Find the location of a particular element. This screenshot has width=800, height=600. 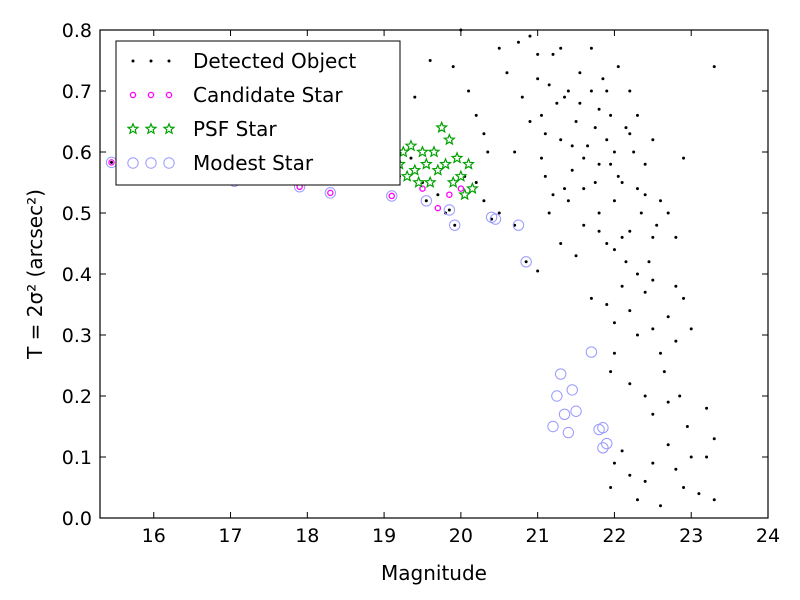

legend-box is located at coordinates (258, 113).